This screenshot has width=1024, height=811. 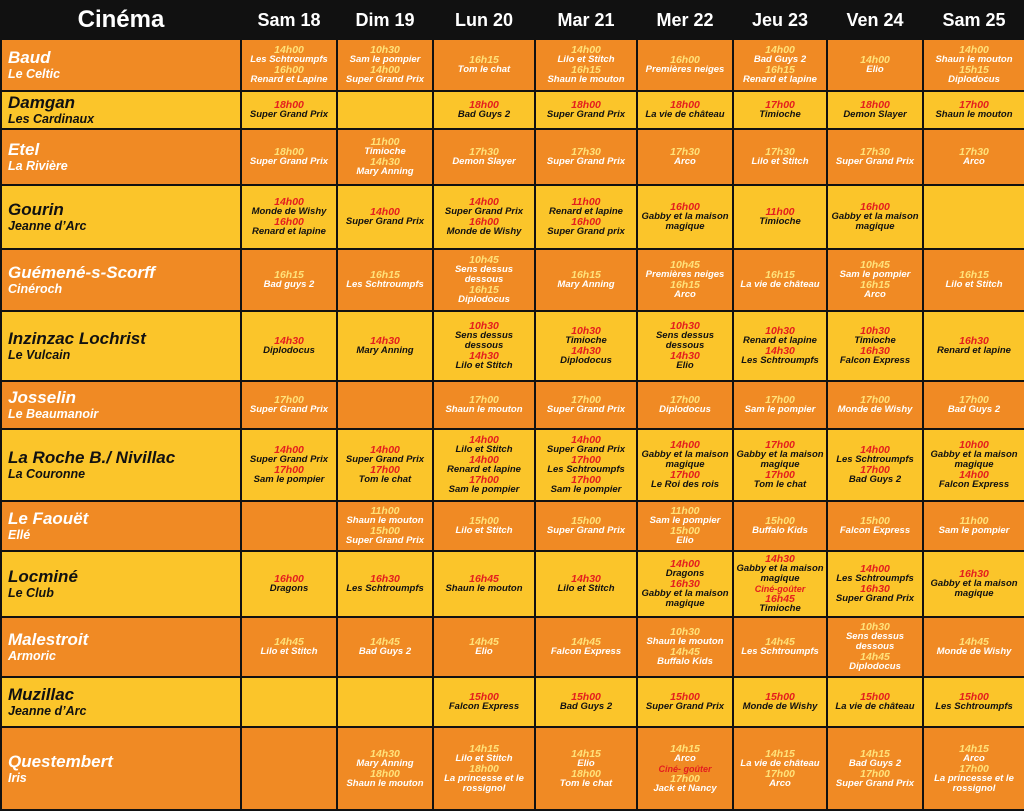 What do you see at coordinates (385, 584) in the screenshot?
I see `showtime-cell: 16h30 Les Schtroumpfs` at bounding box center [385, 584].